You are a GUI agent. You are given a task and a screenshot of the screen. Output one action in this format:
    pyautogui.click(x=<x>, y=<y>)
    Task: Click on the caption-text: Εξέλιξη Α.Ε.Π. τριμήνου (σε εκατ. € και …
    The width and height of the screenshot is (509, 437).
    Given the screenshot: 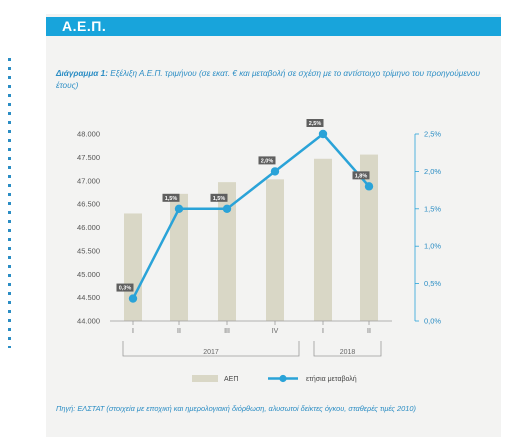 What is the action you would take?
    pyautogui.click(x=268, y=79)
    